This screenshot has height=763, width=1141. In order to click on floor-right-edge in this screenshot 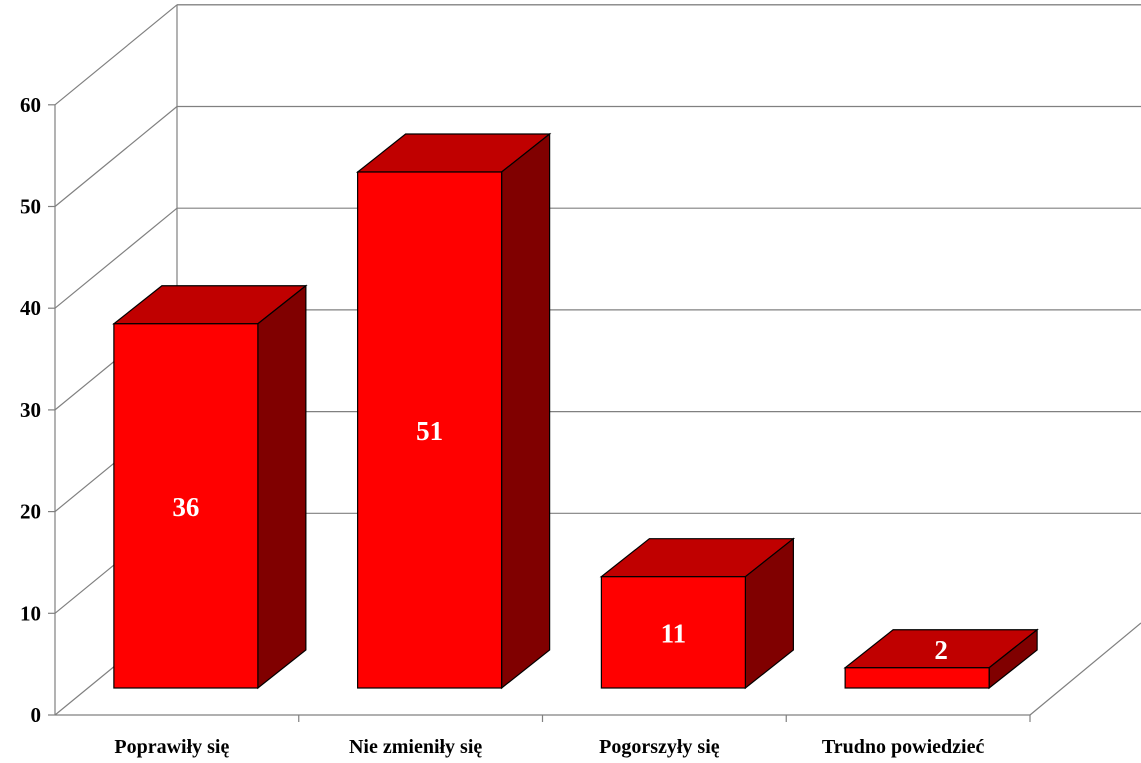, I will do `click(1085, 669)`.